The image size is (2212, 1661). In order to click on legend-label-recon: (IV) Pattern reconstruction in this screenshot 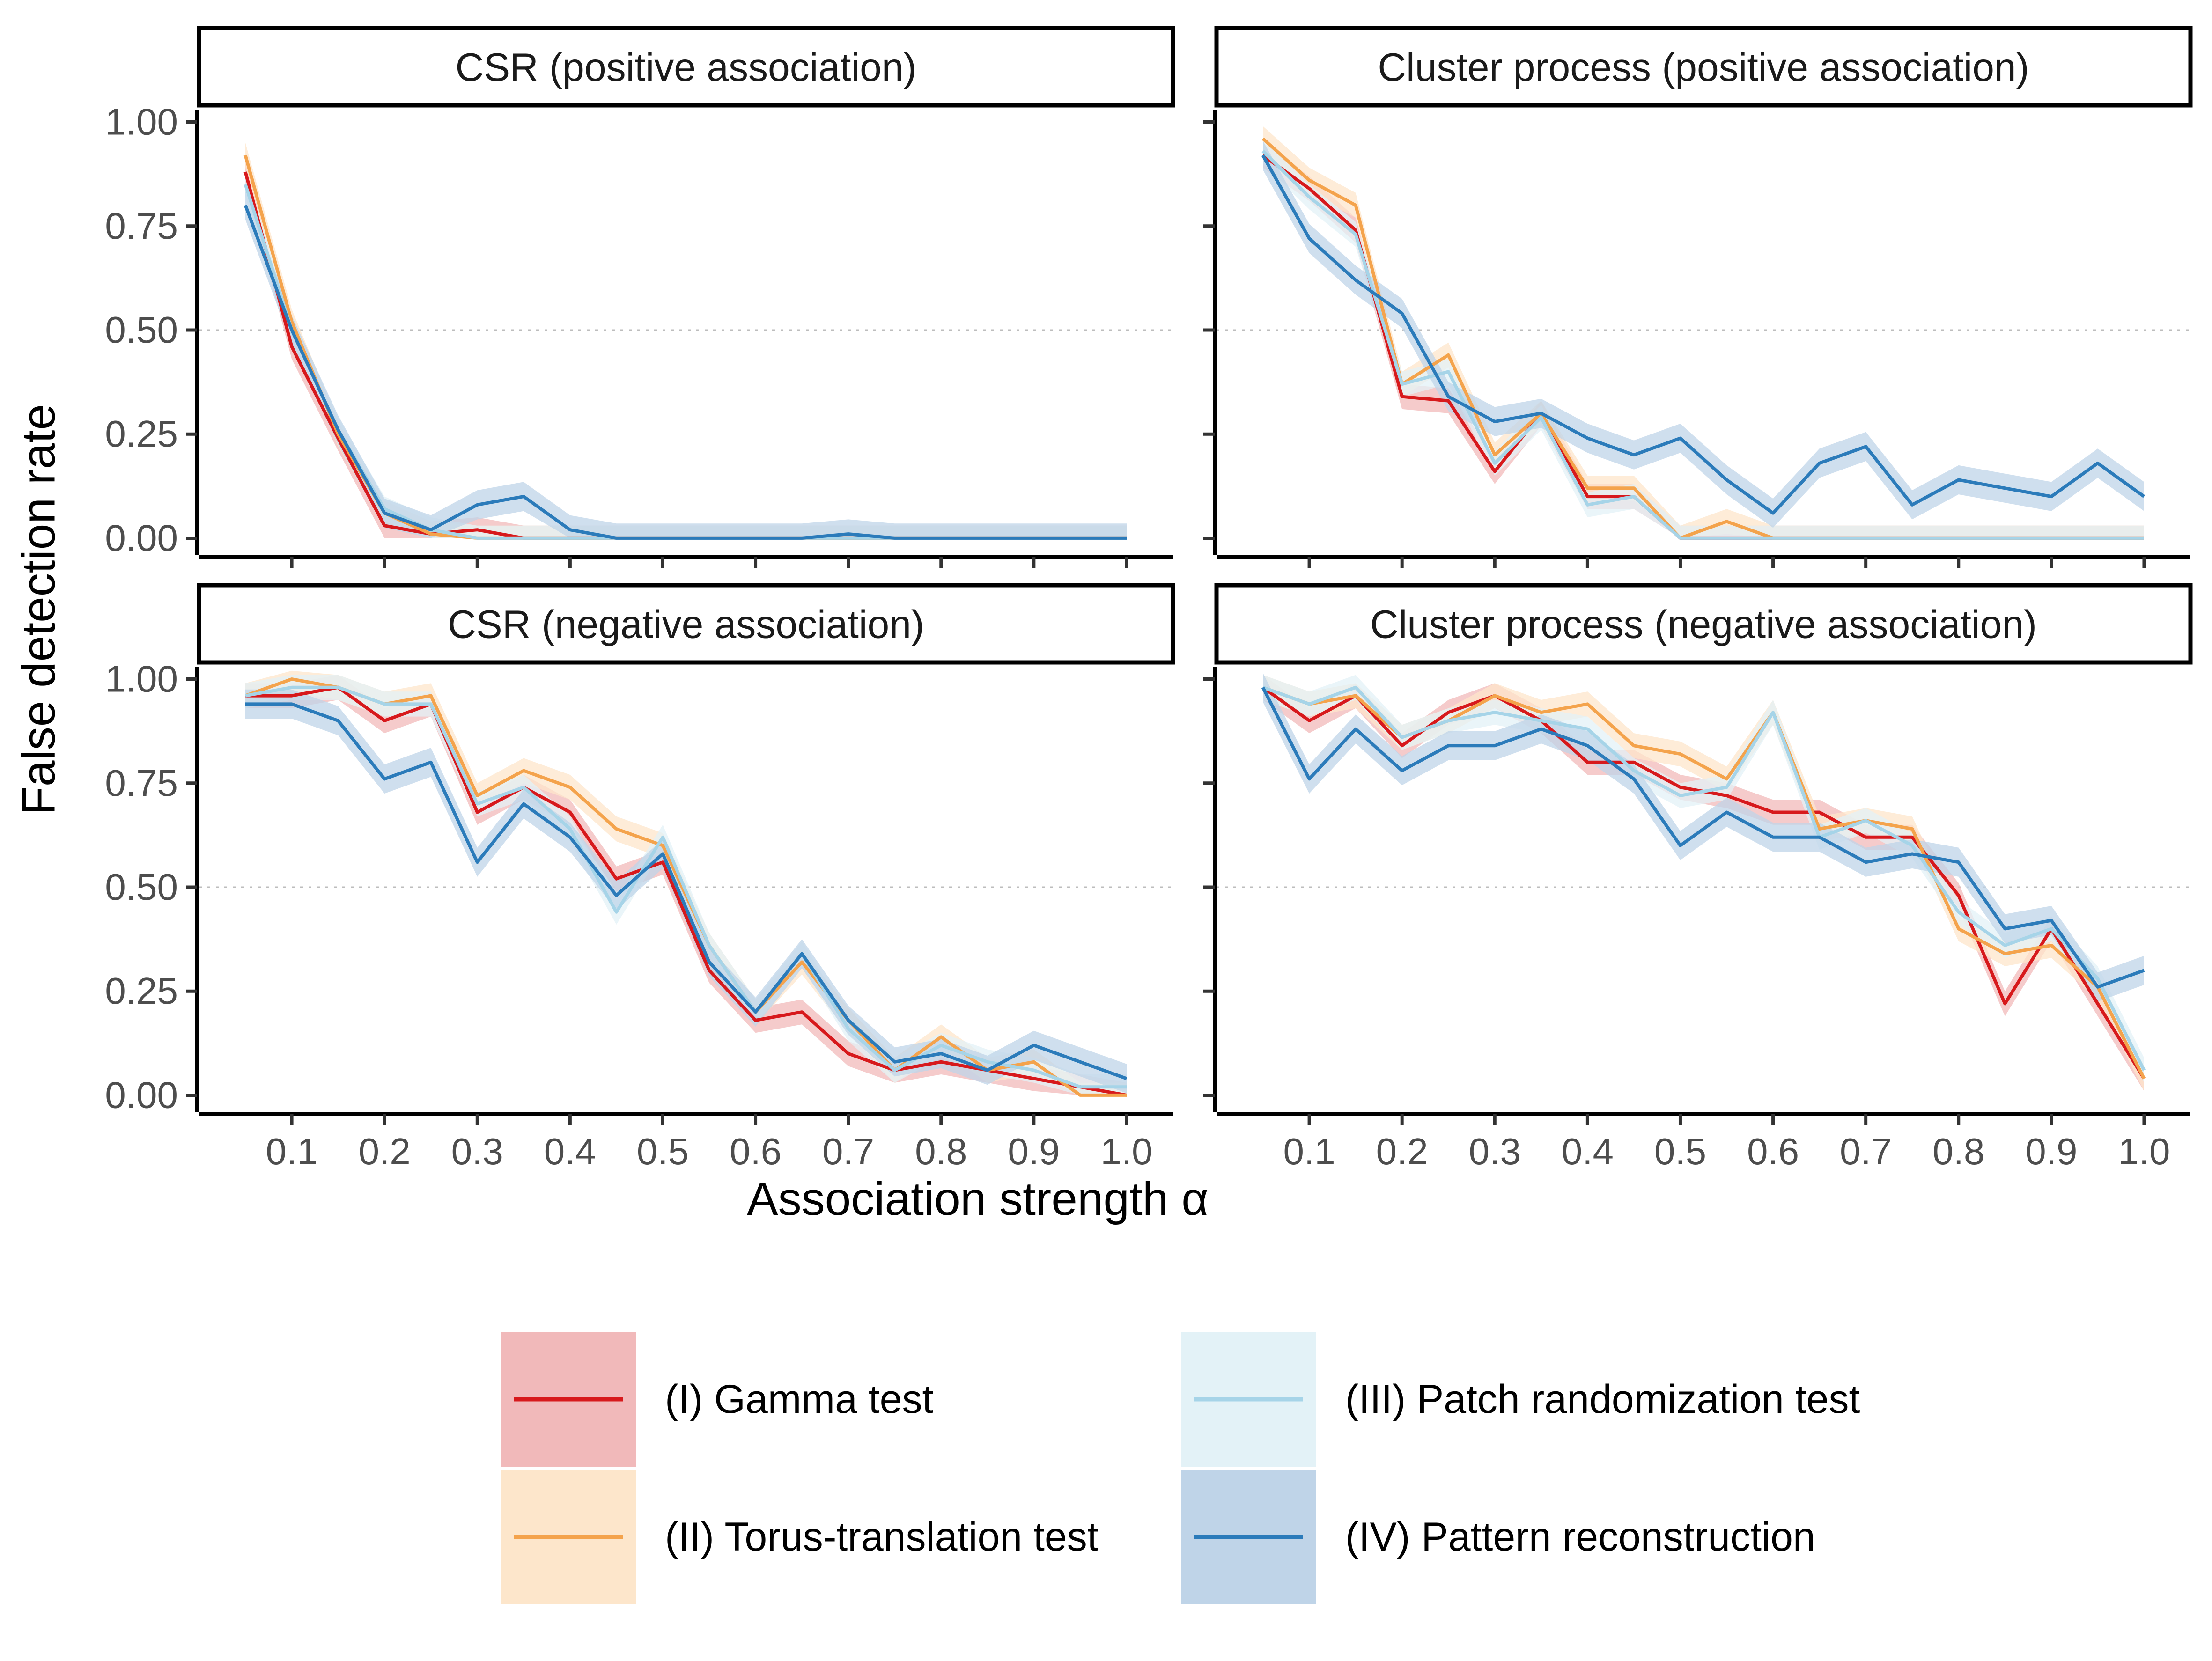, I will do `click(1580, 1536)`.